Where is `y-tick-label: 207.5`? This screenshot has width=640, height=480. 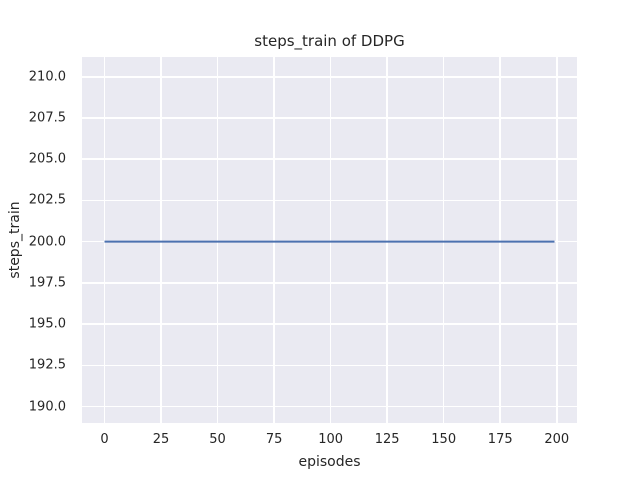
y-tick-label: 207.5 is located at coordinates (47, 118).